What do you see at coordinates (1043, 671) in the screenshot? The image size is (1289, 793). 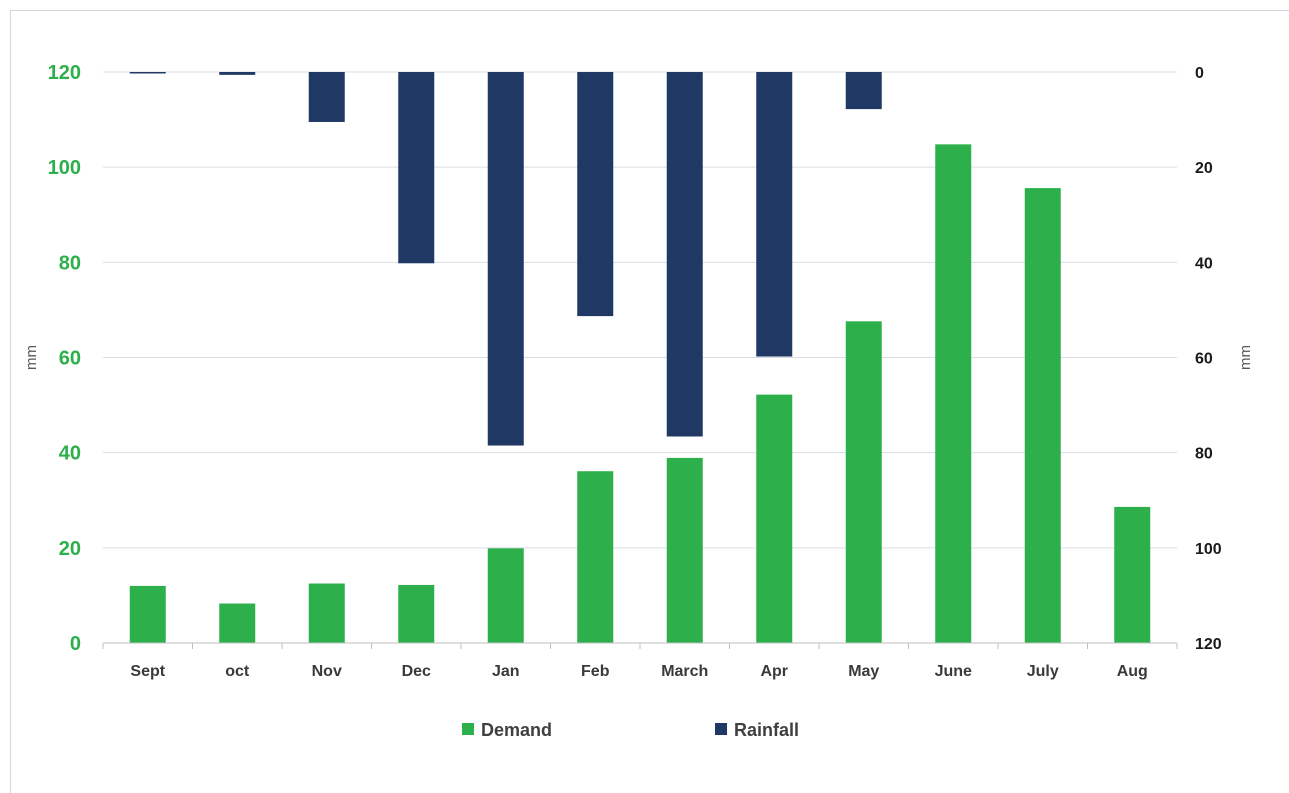 I see `x-tick-label: July` at bounding box center [1043, 671].